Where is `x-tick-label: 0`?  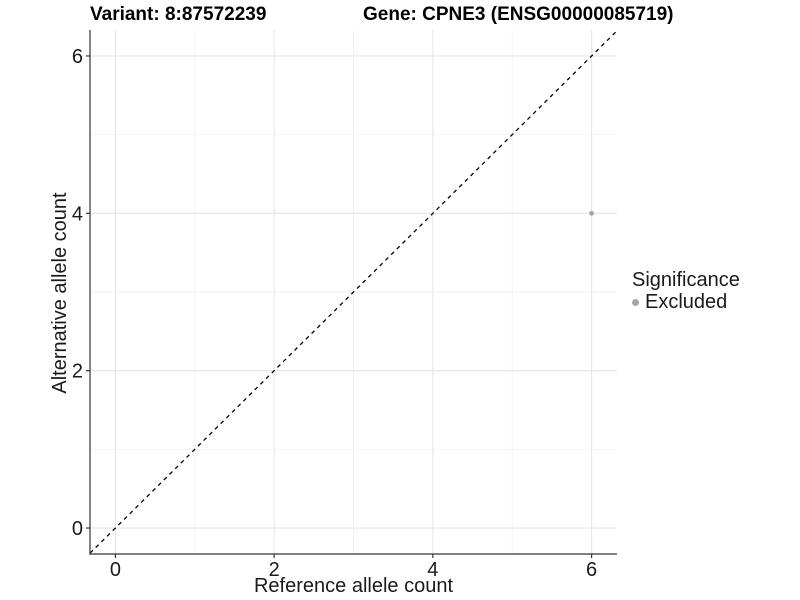
x-tick-label: 0 is located at coordinates (115, 570).